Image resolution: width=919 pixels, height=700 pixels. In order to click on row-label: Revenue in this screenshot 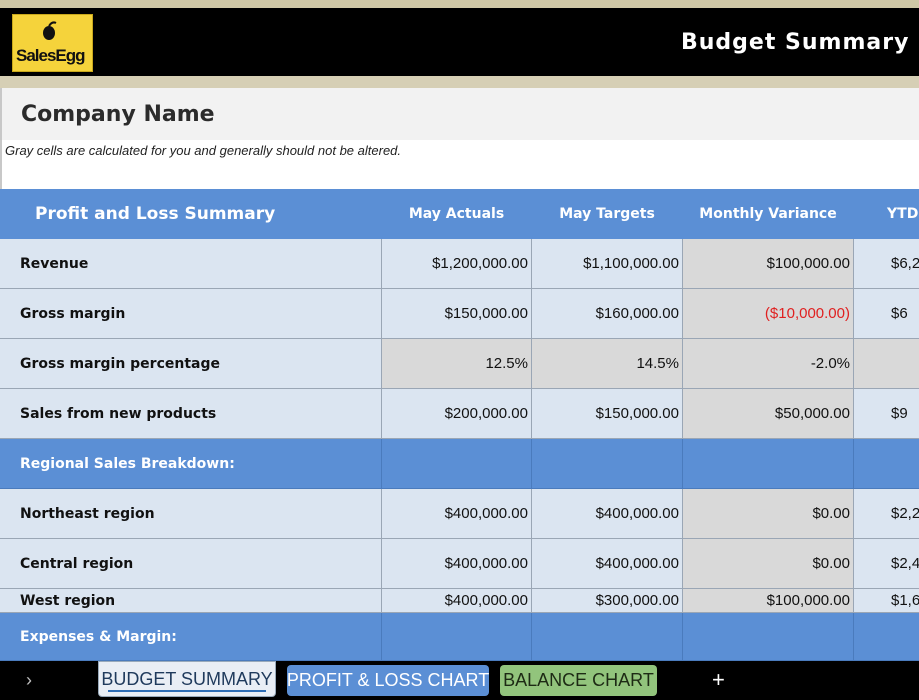, I will do `click(191, 264)`.